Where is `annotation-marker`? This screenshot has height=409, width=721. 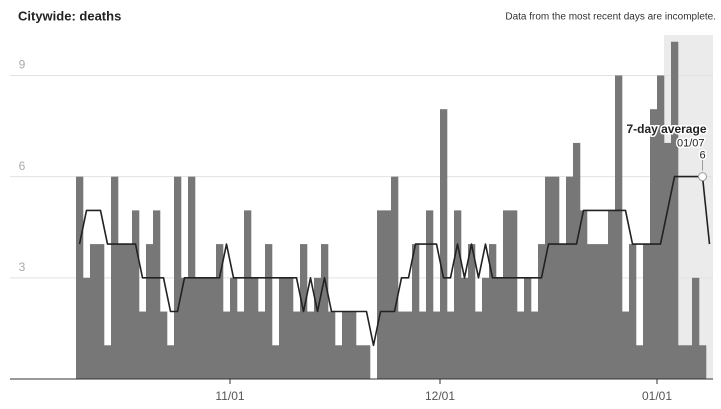 annotation-marker is located at coordinates (702, 177).